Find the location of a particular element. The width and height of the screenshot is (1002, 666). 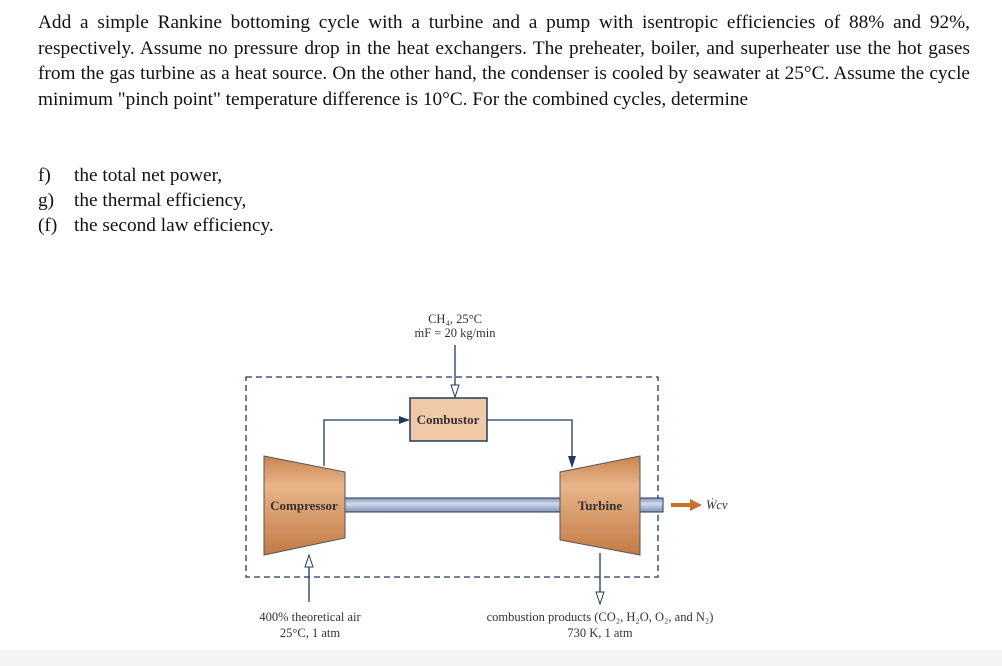

work-label: Ẇcv is located at coordinates (717, 504).